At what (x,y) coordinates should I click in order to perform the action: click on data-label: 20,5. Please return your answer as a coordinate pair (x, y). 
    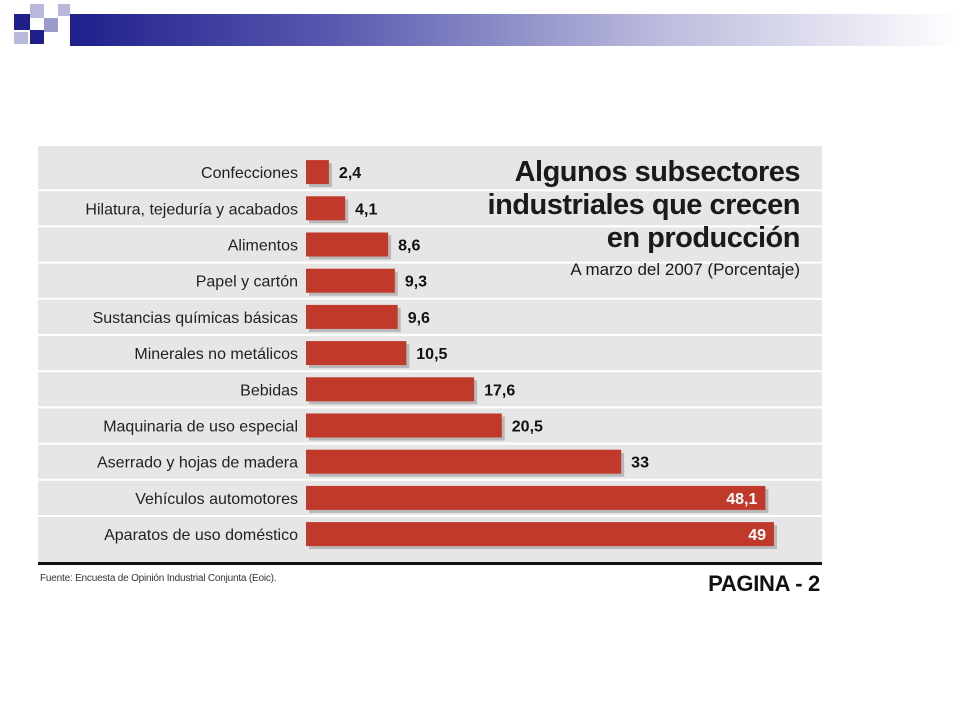
    Looking at the image, I should click on (527, 427).